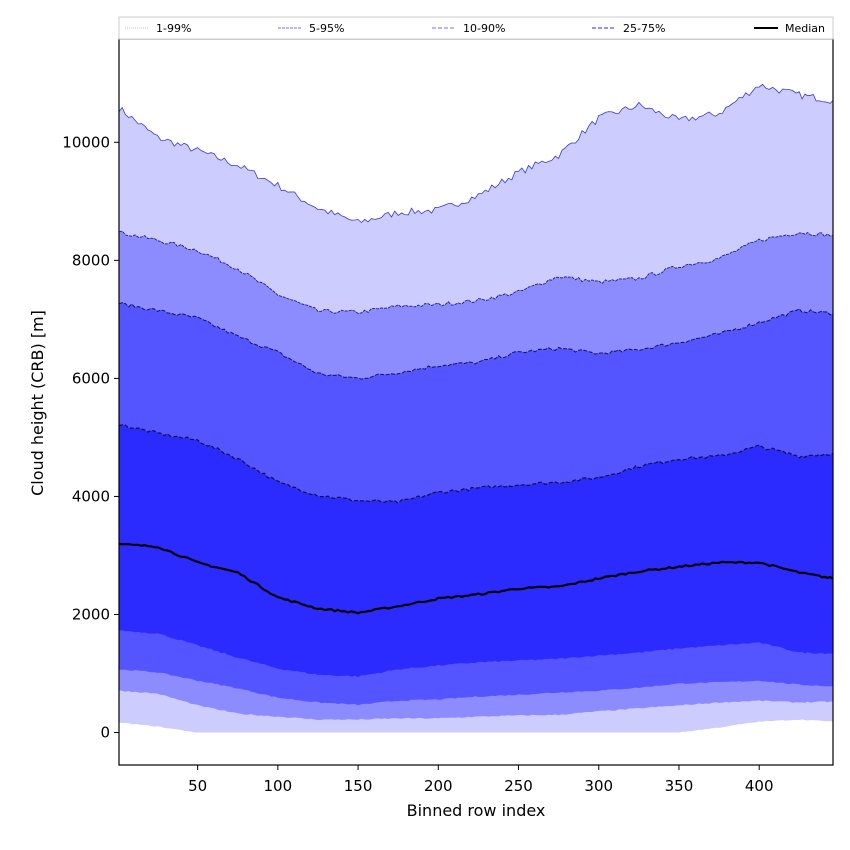 This screenshot has height=850, width=850. Describe the element at coordinates (91, 260) in the screenshot. I see `y-tick-label: 8000` at that location.